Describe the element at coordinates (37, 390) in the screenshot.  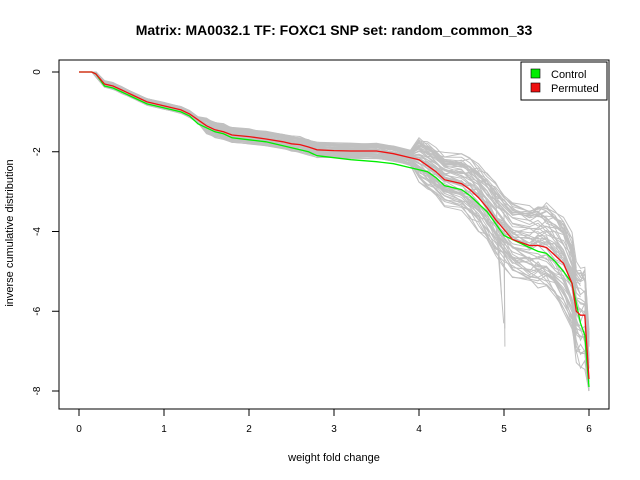
I see `y-tick-label: -8` at that location.